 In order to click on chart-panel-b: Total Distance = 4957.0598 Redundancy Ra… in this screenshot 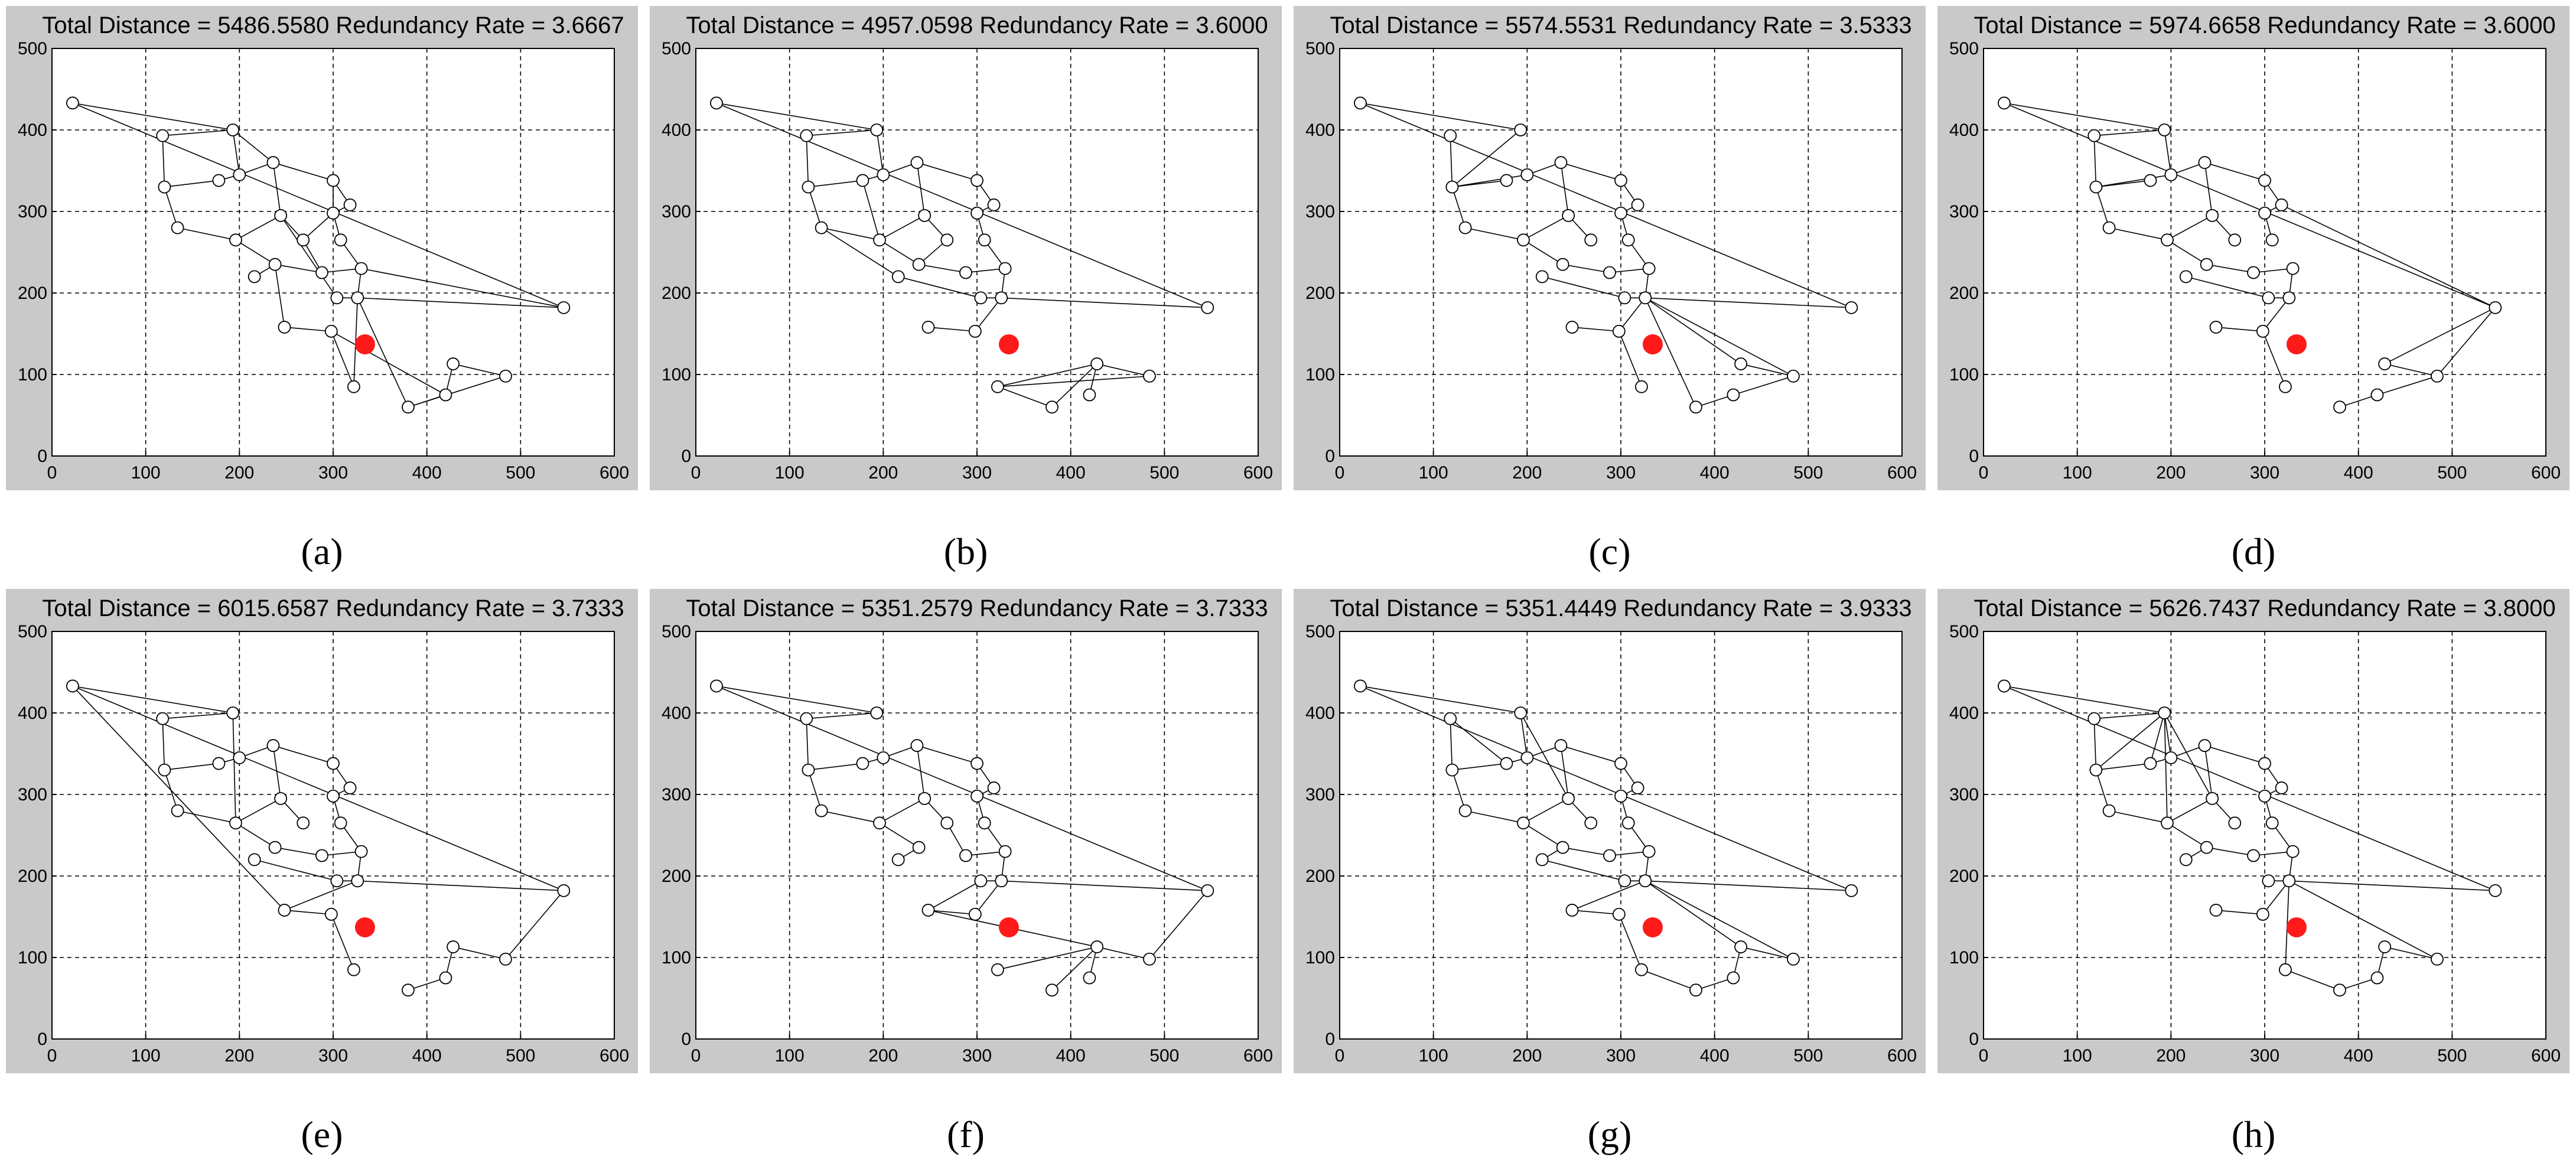, I will do `click(966, 291)`.